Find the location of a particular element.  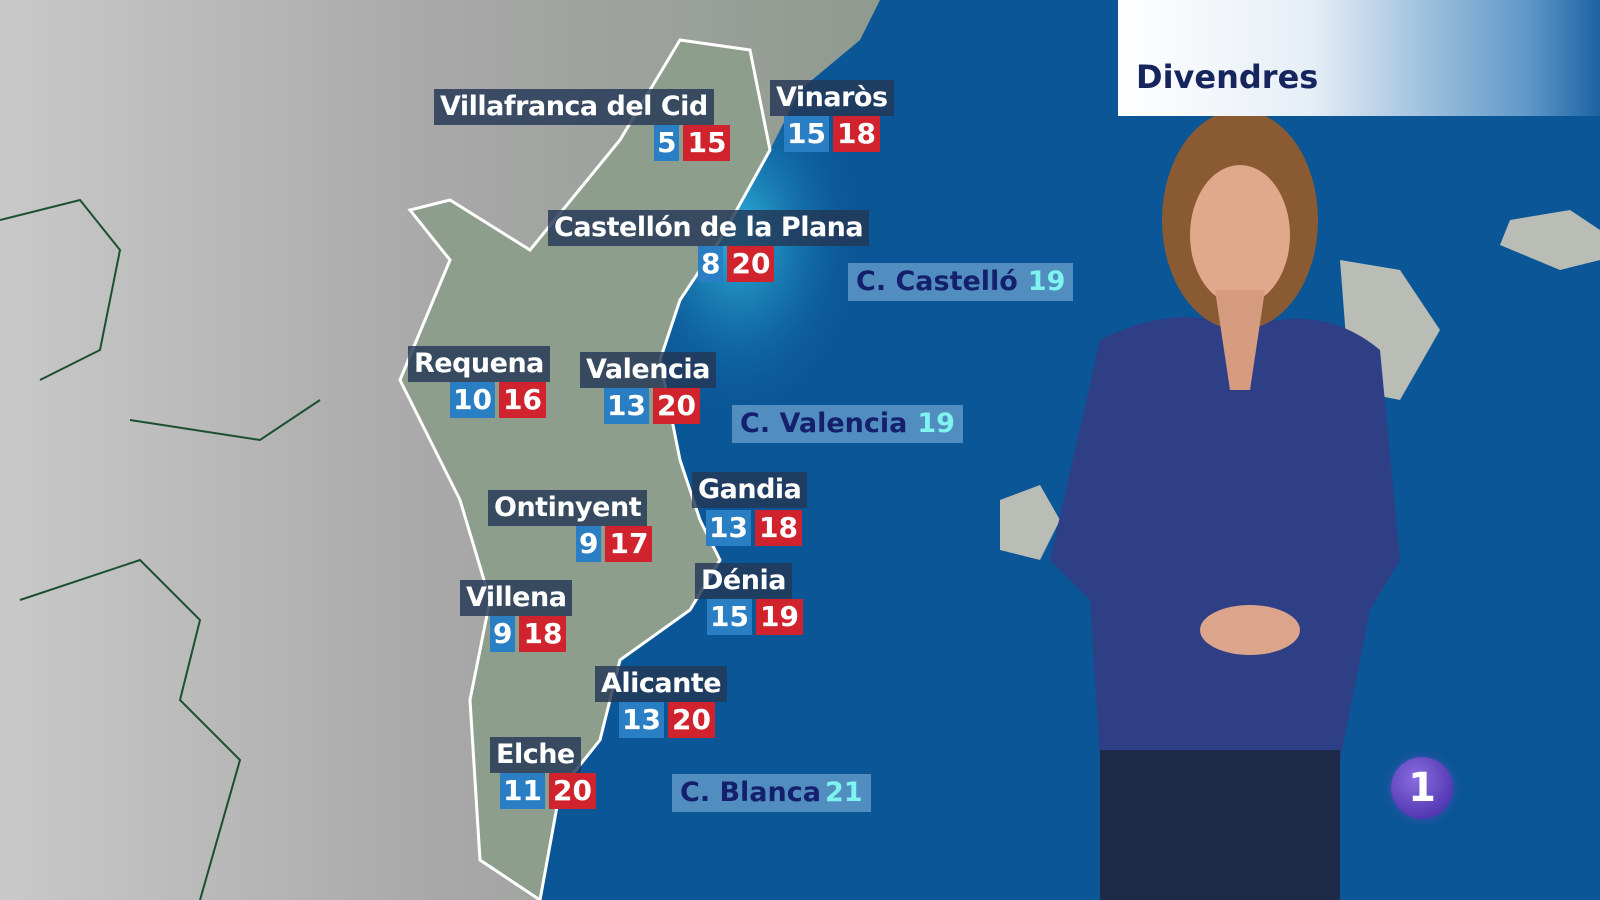

city-name: Ontinyent is located at coordinates (568, 508).